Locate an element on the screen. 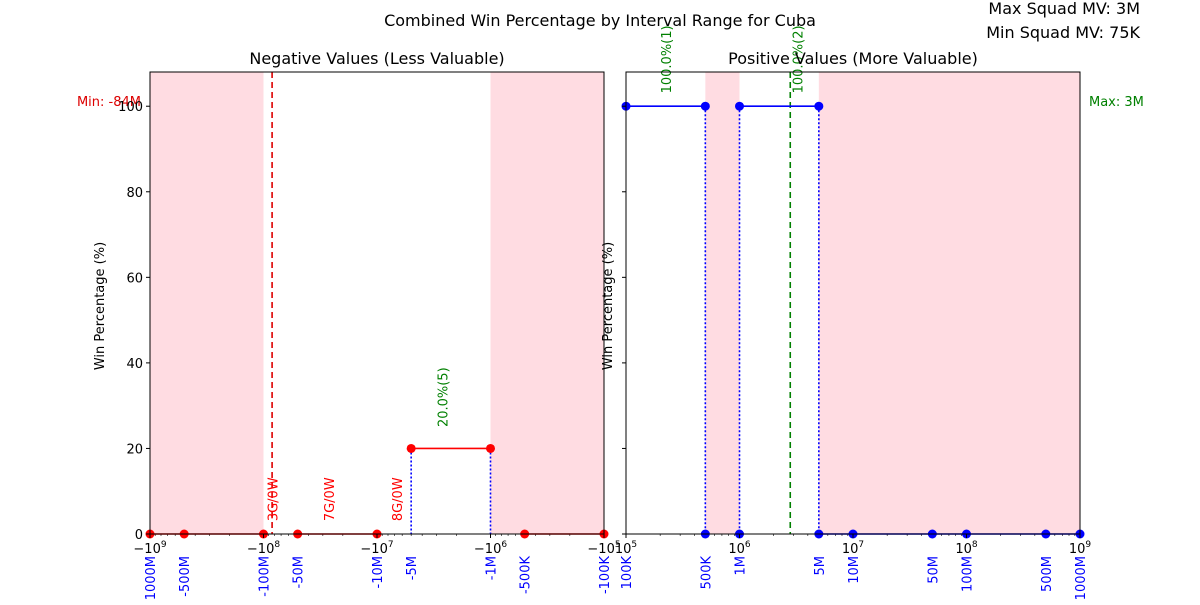 The width and height of the screenshot is (1200, 605). reference-label: Min: -84M is located at coordinates (109, 102).